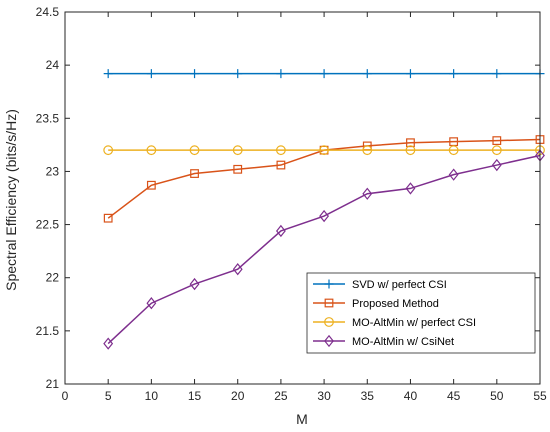  Describe the element at coordinates (53, 171) in the screenshot. I see `y-tick-label: 23` at that location.